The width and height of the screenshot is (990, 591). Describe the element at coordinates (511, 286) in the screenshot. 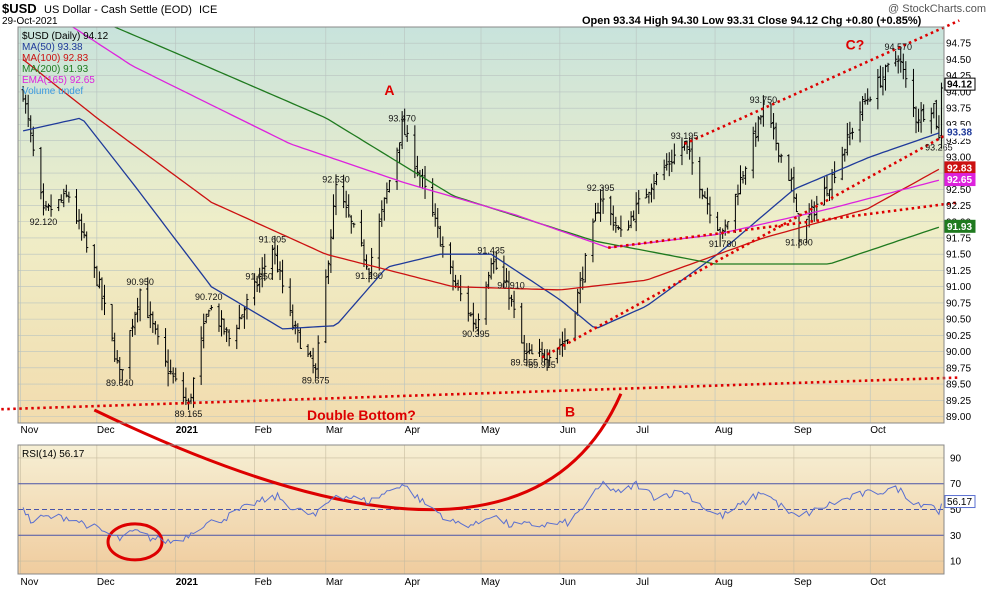

I see `price-label: 90.910` at that location.